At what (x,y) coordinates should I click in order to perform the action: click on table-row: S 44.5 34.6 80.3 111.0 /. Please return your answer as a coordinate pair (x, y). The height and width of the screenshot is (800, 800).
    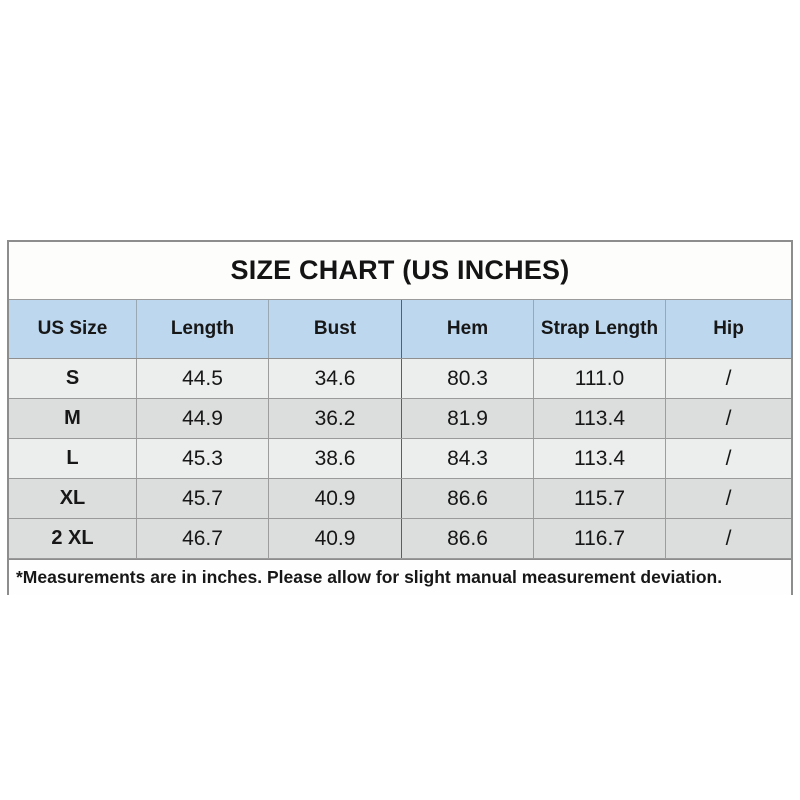
    Looking at the image, I should click on (400, 379).